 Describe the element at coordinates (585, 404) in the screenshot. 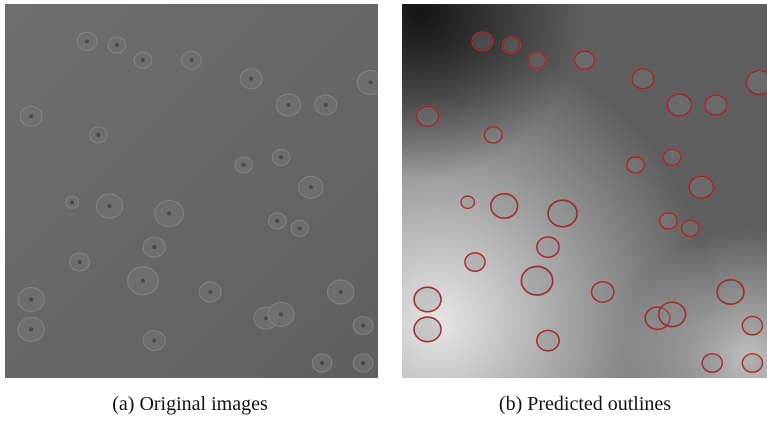

I see `caption: (b) Predicted outlines` at that location.